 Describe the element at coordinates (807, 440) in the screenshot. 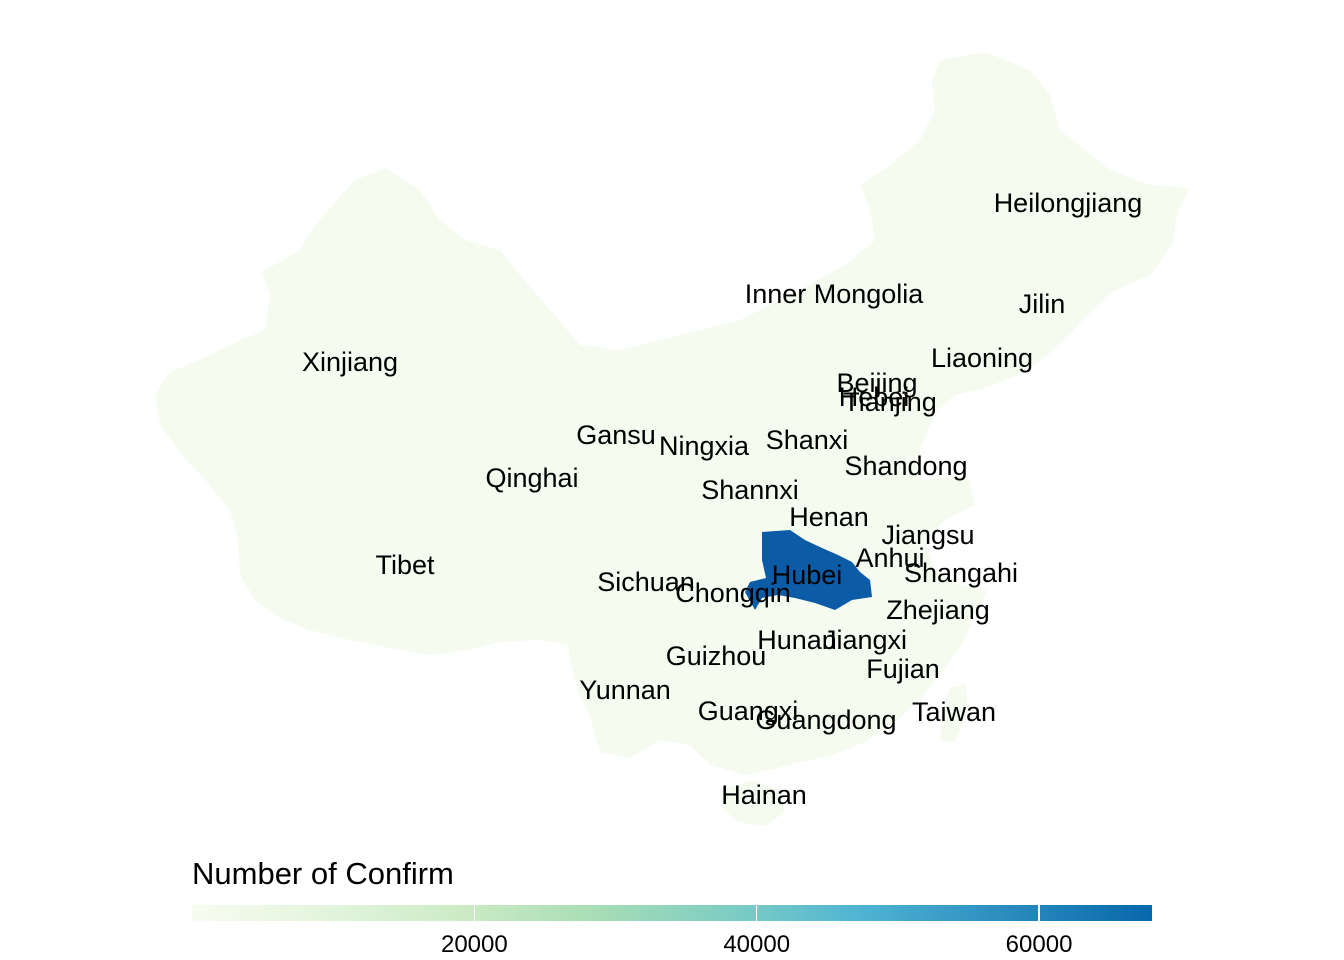

I see `province-label-shanxi: Shanxi` at that location.